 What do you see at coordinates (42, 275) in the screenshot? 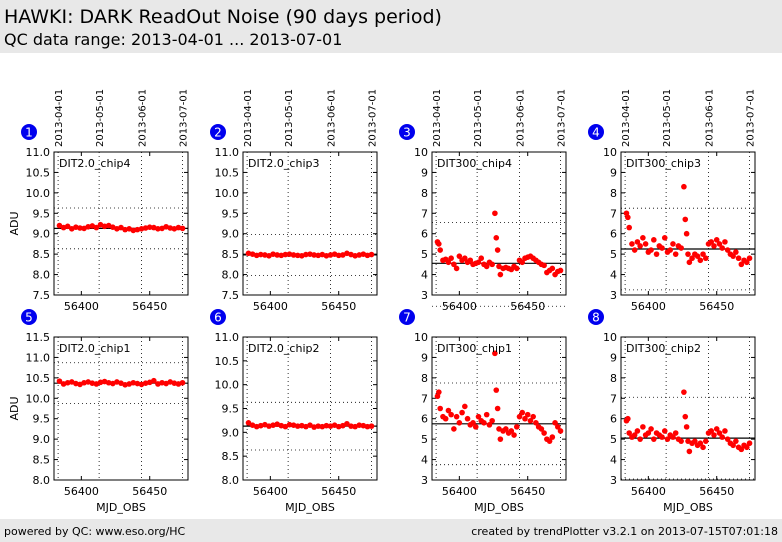
I see `y-tick-label: 8.0` at bounding box center [42, 275].